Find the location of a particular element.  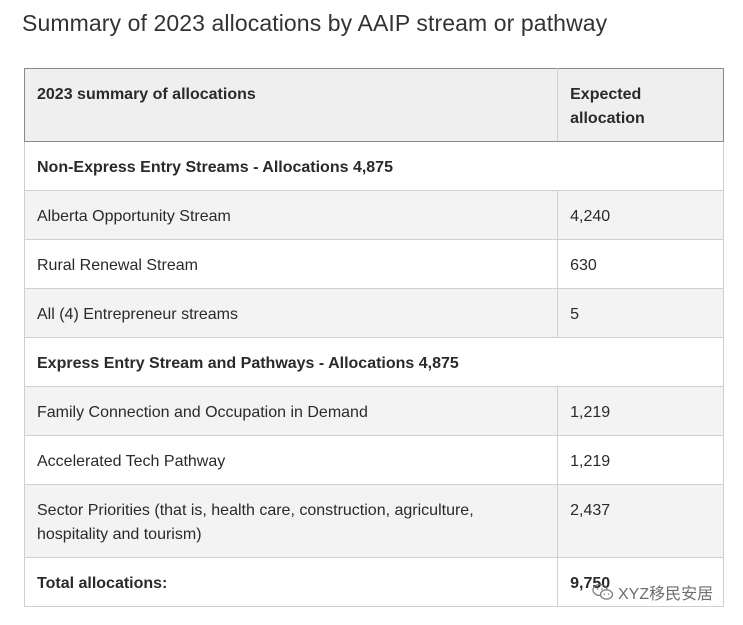

total-label: Total allocations: is located at coordinates (291, 582).